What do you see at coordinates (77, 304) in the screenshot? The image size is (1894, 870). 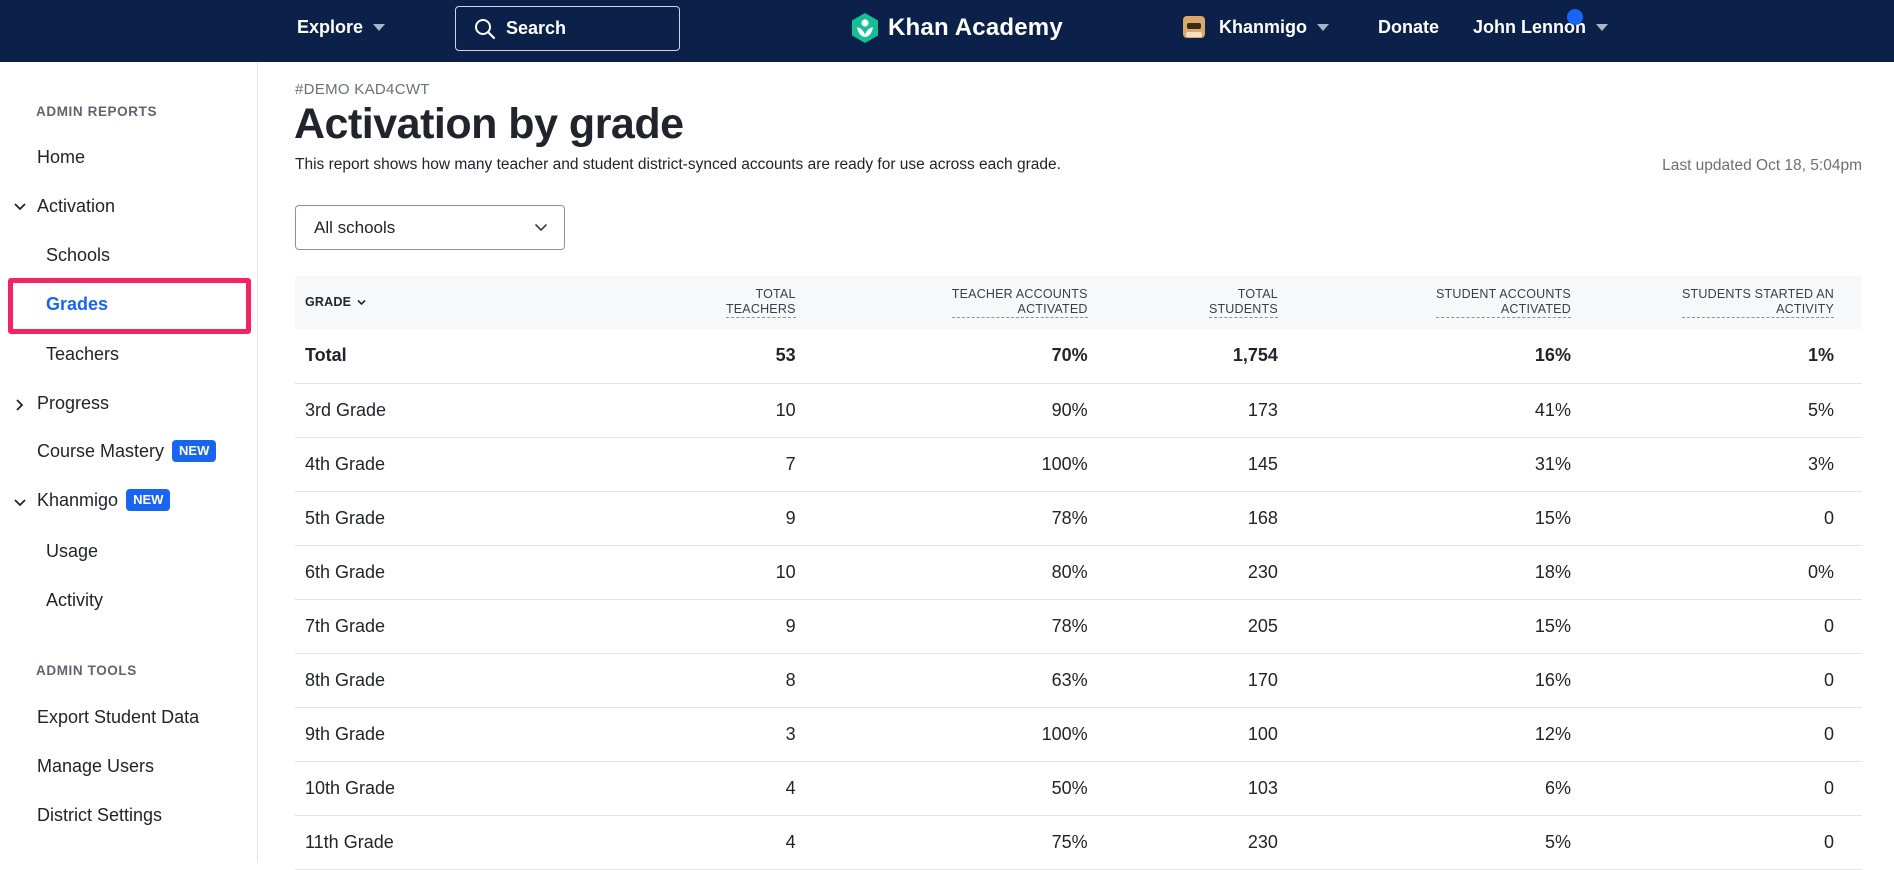 I see `sidebar-item-grades: Grades` at bounding box center [77, 304].